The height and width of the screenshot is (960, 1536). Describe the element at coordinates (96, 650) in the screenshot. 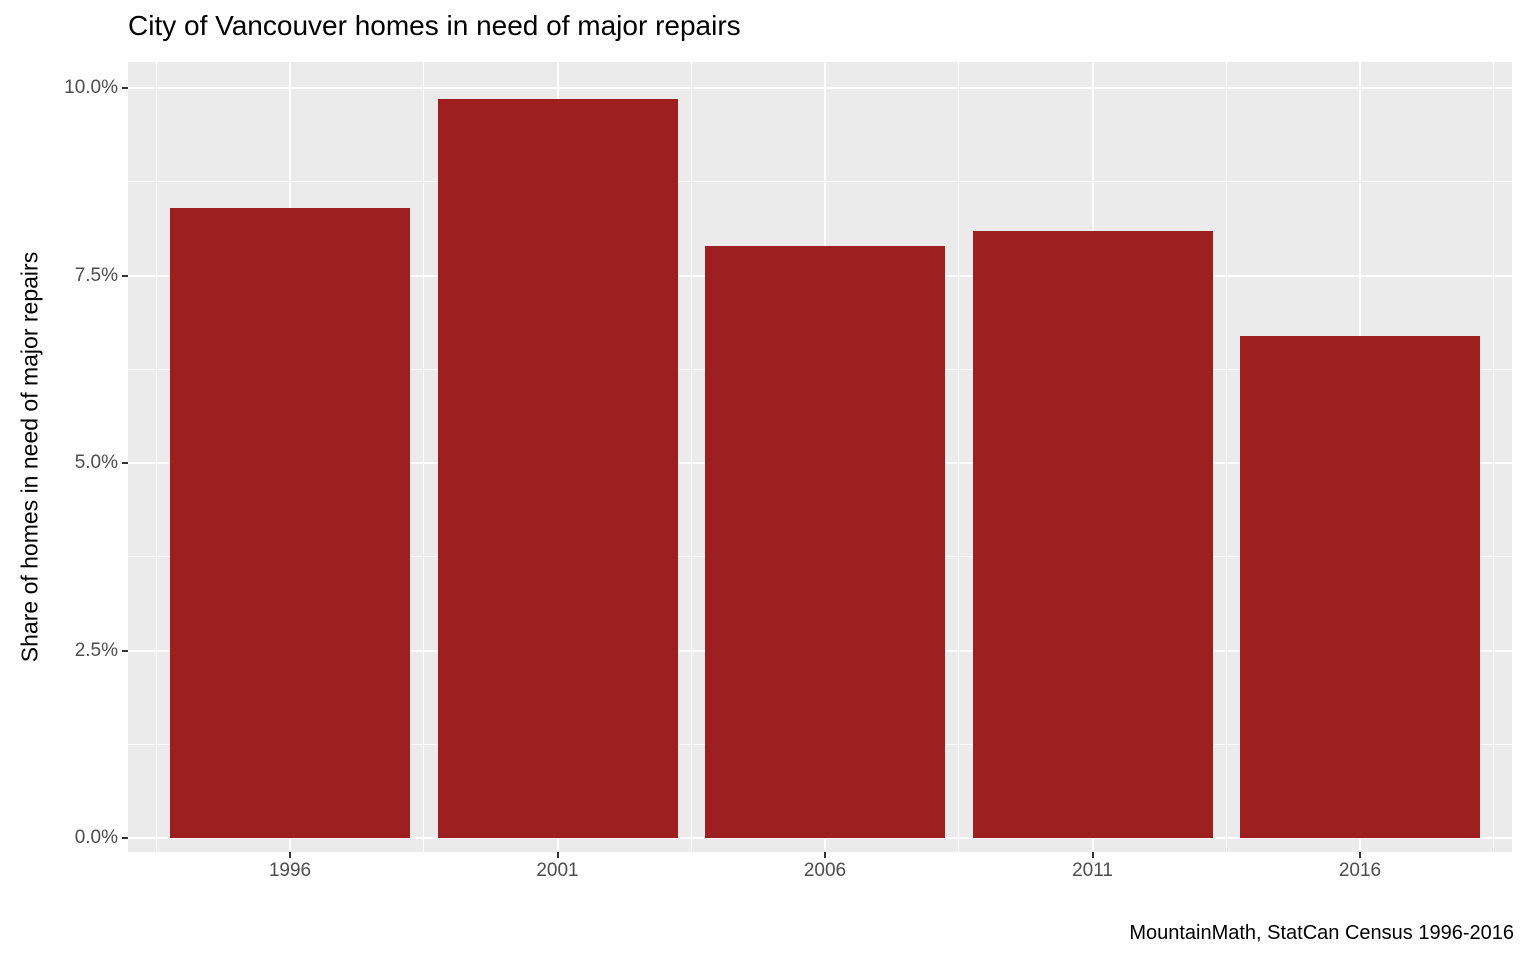

I see `y-tick-label-2.5pct: 2.5%` at that location.